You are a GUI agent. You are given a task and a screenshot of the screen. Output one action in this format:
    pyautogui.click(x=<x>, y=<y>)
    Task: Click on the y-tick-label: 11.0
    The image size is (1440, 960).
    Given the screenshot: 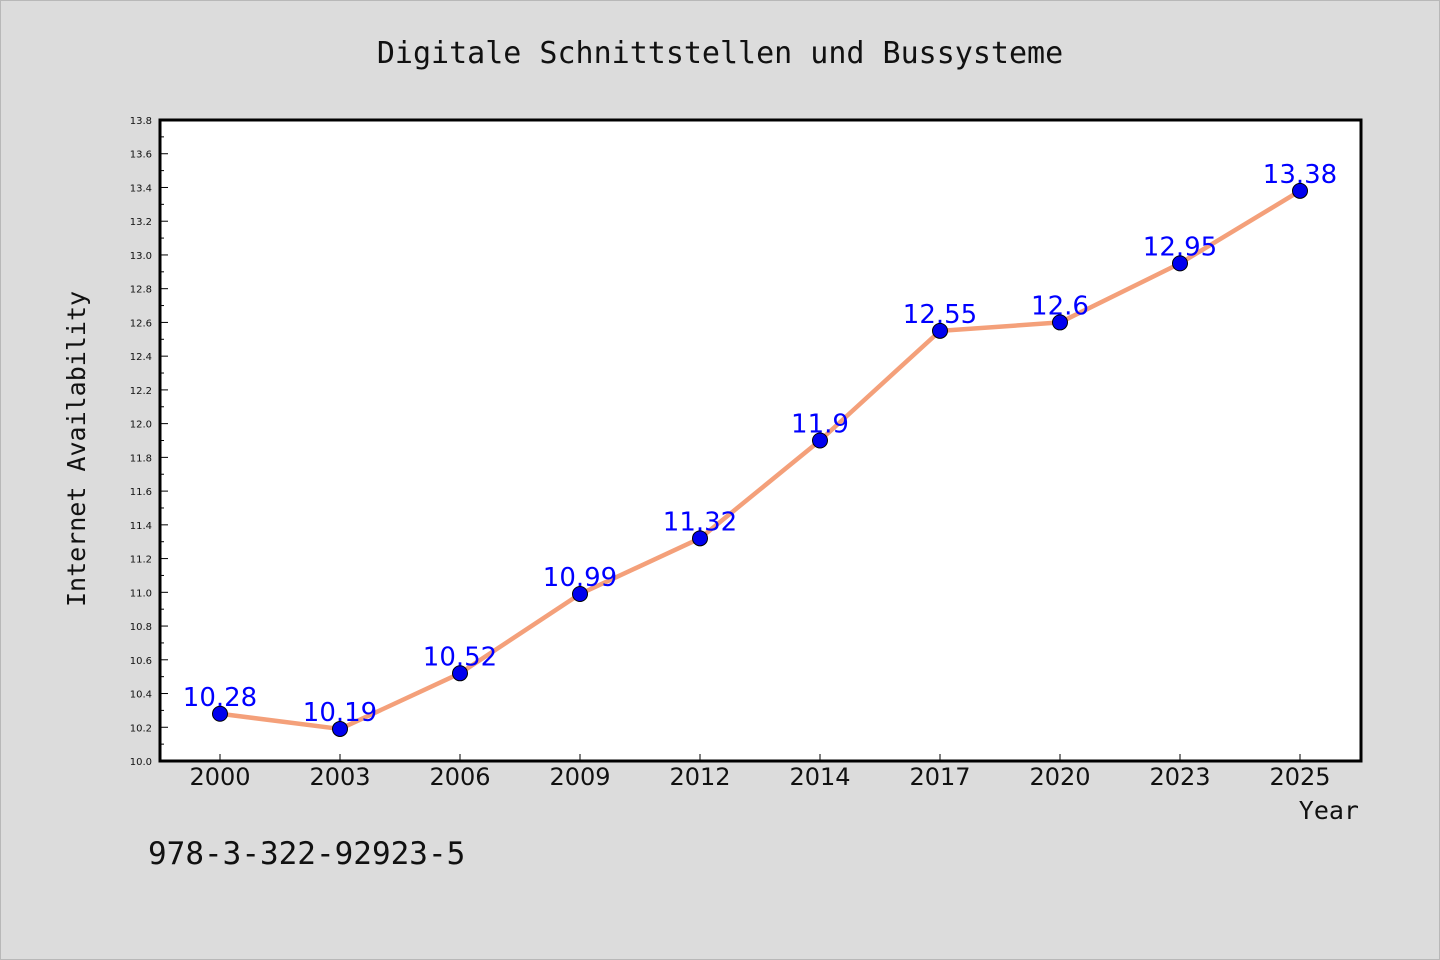 What is the action you would take?
    pyautogui.click(x=141, y=593)
    